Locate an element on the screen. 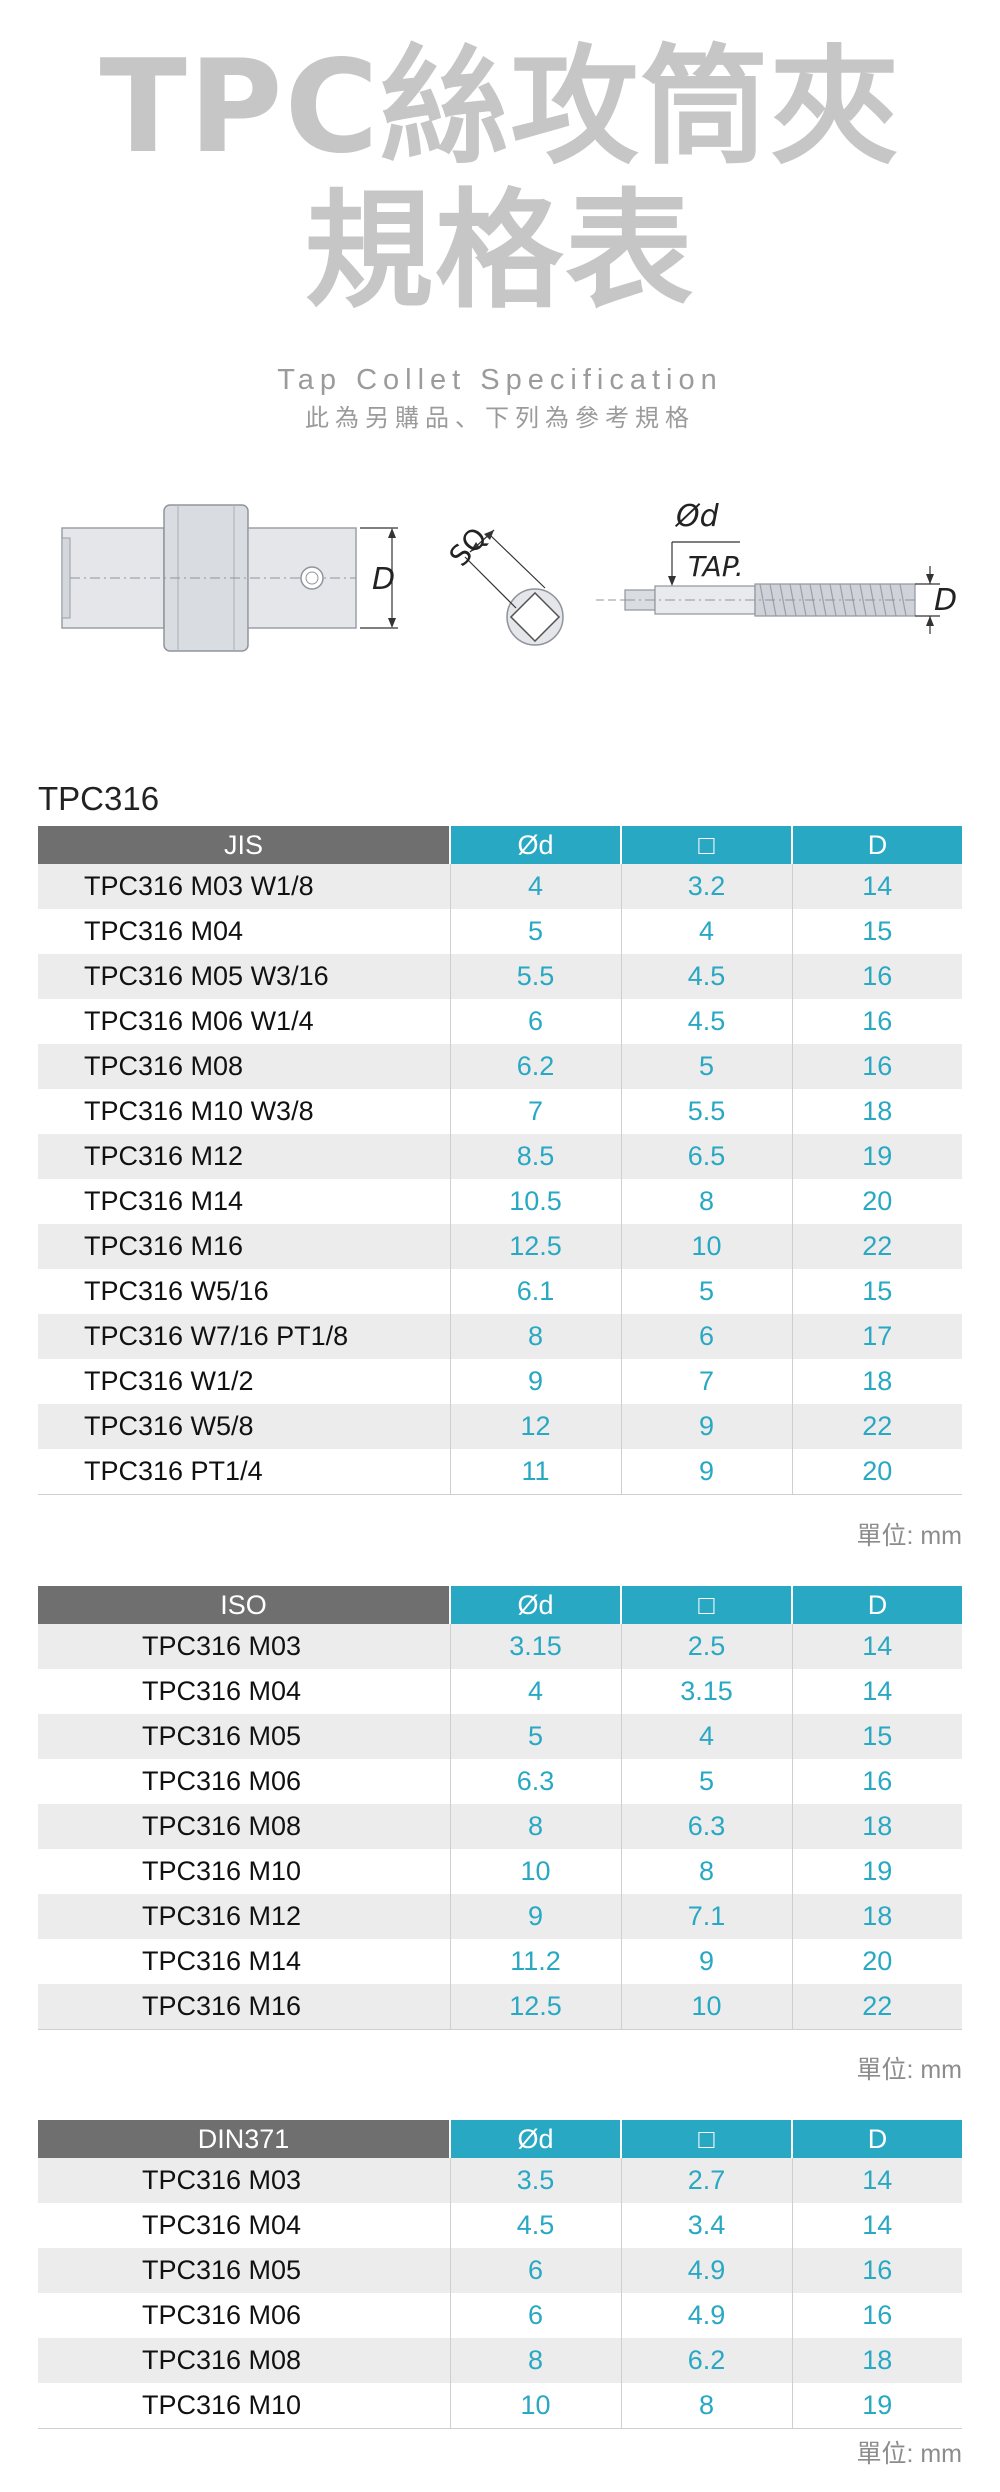 This screenshot has width=1000, height=2492. cell-model-name: TPC316 M16 is located at coordinates (244, 1246).